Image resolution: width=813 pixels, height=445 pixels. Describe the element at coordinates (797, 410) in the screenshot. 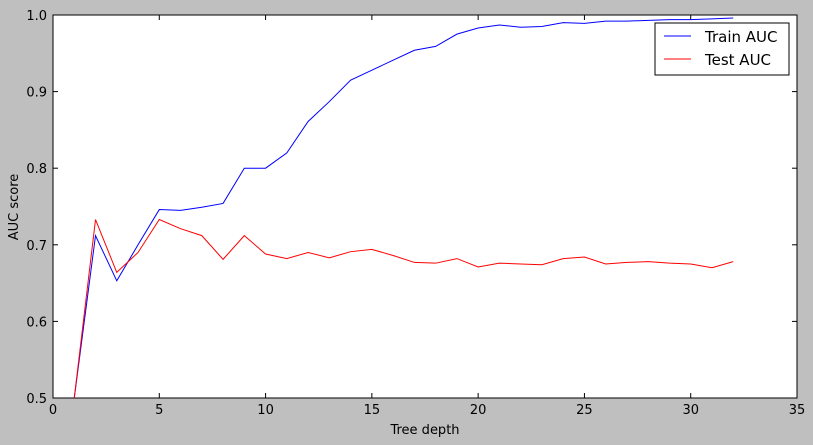

I see `x-tick-label: 35` at that location.